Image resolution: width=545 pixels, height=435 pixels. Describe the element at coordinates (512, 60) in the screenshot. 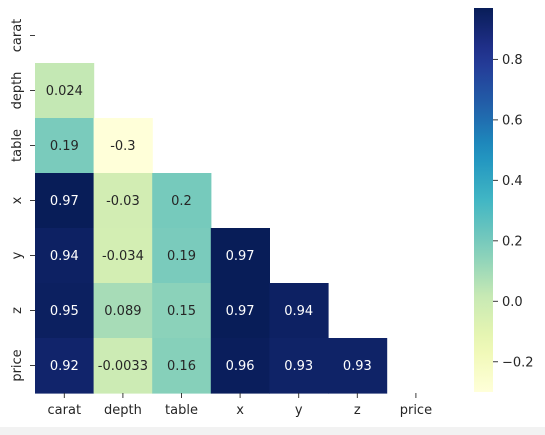

I see `colorbar-tick-label-0.8: 0.8` at that location.